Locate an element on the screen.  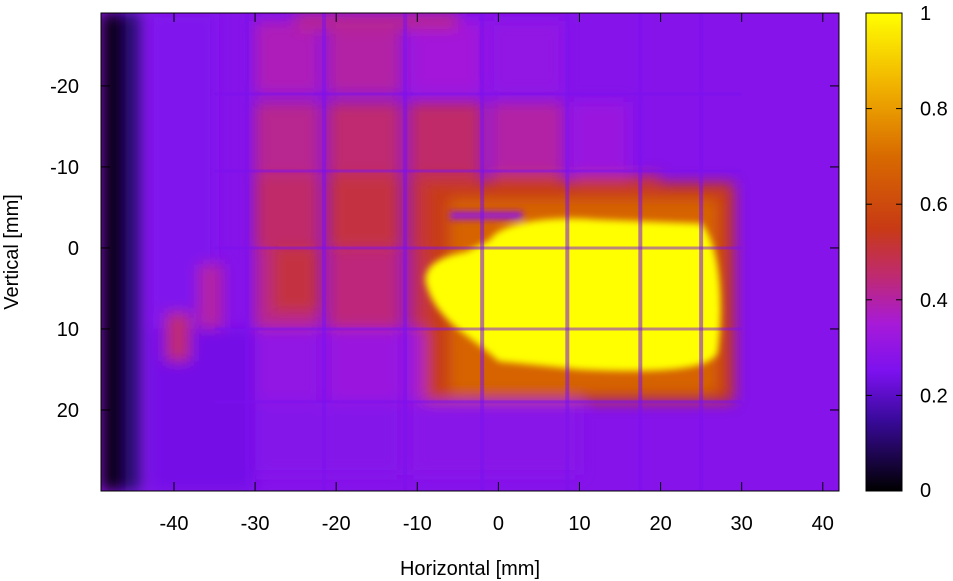
colorbar-tick-label: 0.2 is located at coordinates (934, 396).